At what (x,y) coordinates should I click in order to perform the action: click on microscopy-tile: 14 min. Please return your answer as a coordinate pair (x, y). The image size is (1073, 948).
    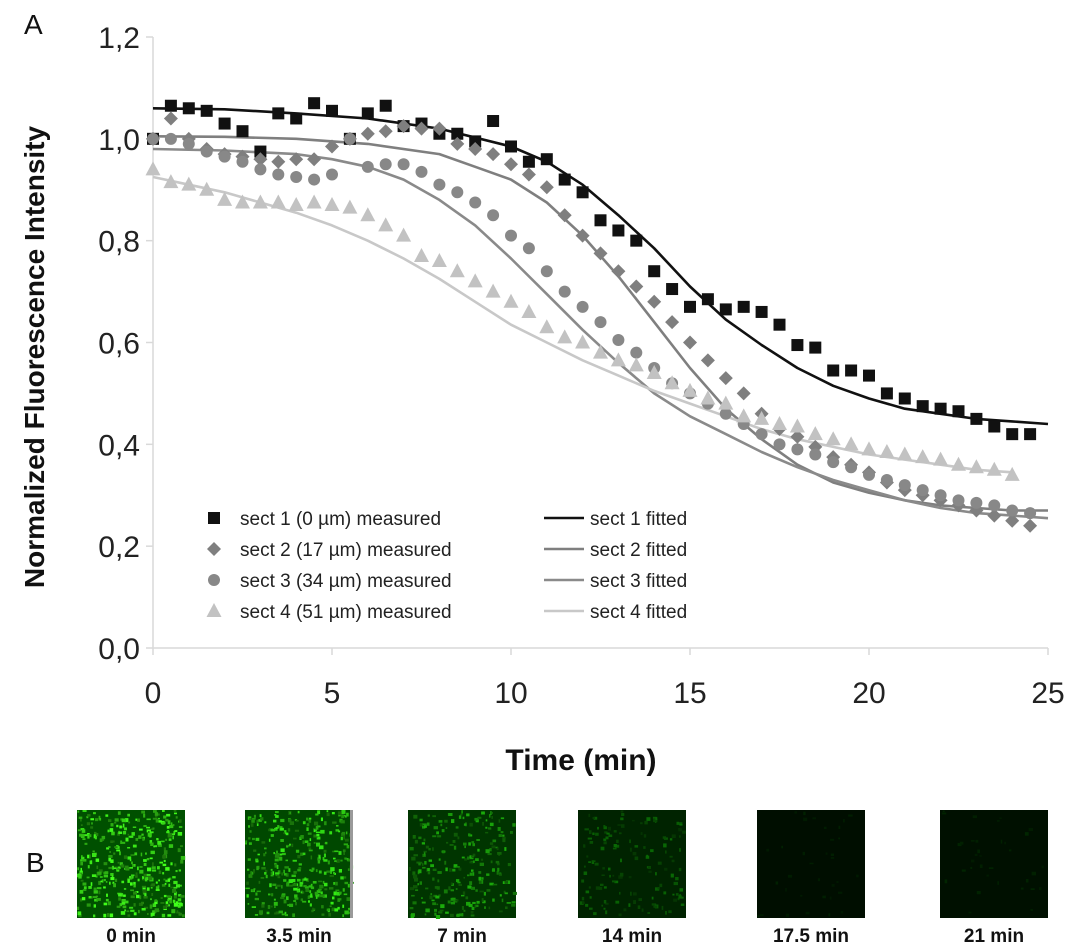
    Looking at the image, I should click on (632, 878).